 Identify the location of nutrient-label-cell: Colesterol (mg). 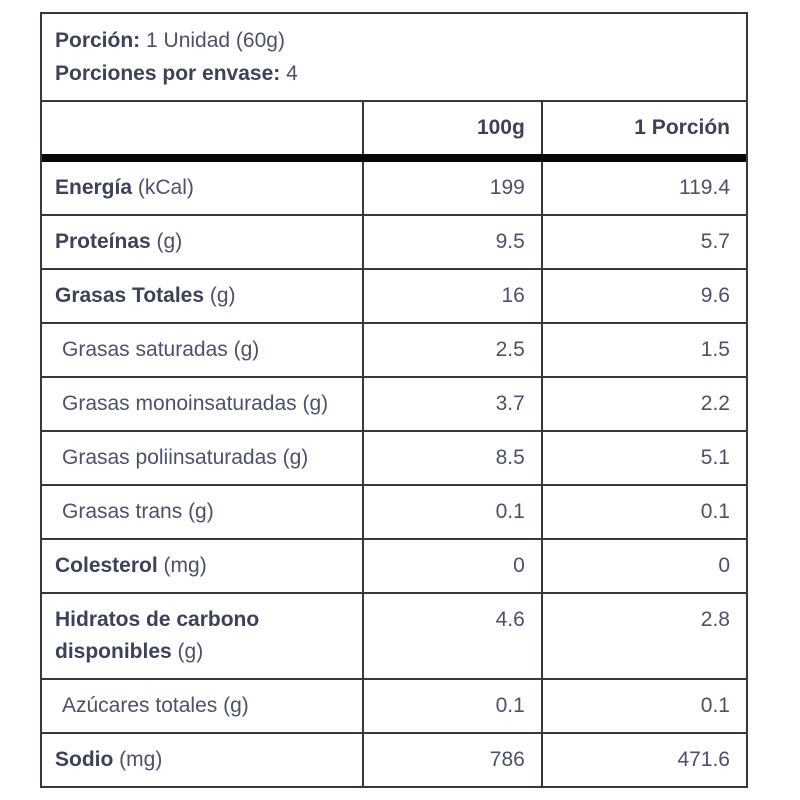
(203, 565).